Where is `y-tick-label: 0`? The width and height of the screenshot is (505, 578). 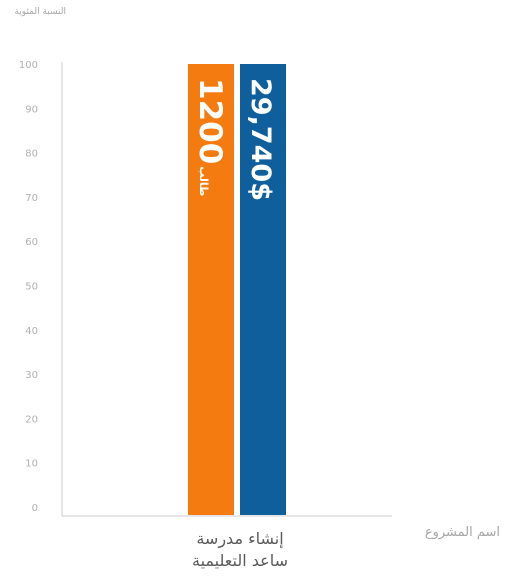 y-tick-label: 0 is located at coordinates (35, 508).